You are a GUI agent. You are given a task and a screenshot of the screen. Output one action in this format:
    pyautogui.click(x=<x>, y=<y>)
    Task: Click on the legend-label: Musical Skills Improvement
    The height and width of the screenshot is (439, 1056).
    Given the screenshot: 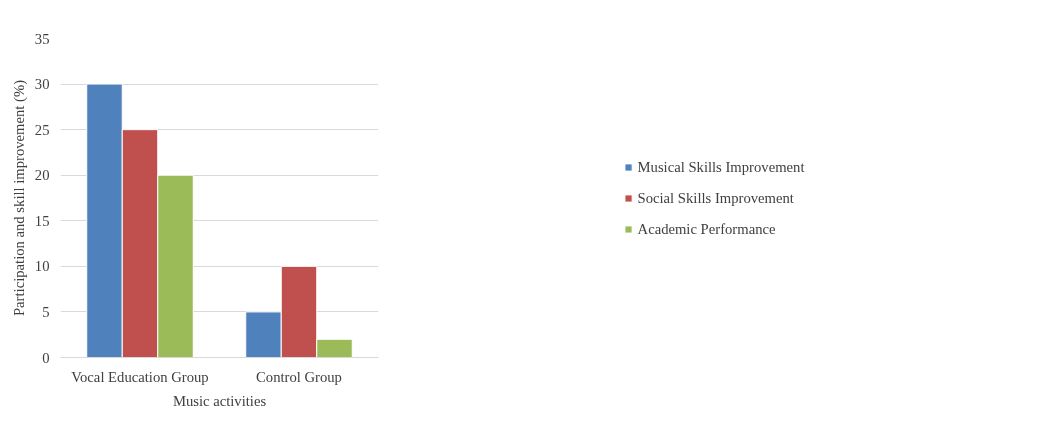 What is the action you would take?
    pyautogui.click(x=721, y=166)
    